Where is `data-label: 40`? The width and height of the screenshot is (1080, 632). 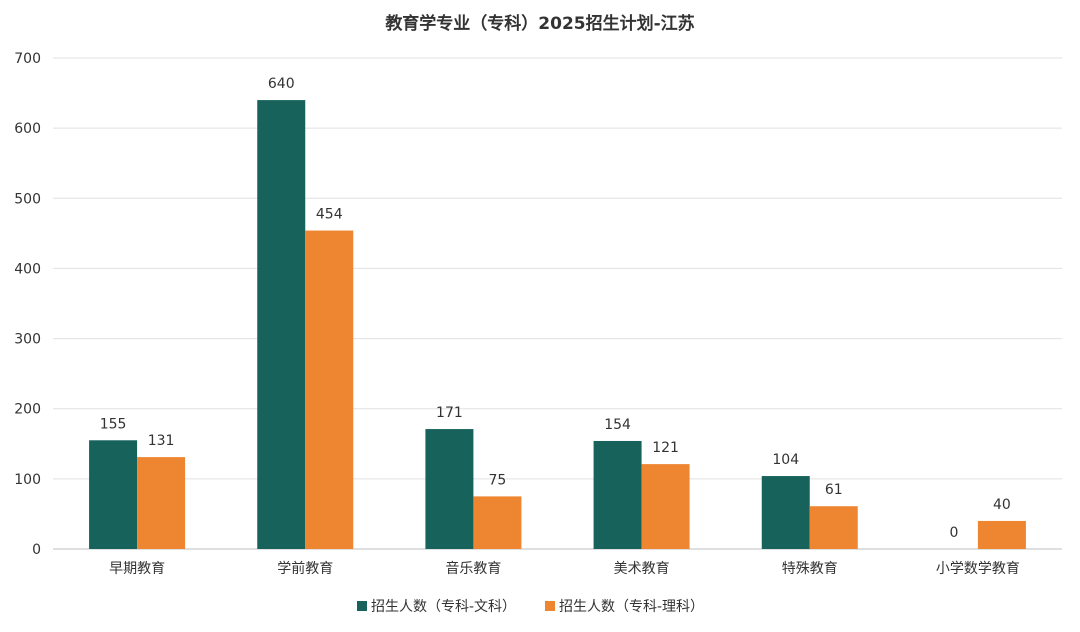
data-label: 40 is located at coordinates (1002, 505).